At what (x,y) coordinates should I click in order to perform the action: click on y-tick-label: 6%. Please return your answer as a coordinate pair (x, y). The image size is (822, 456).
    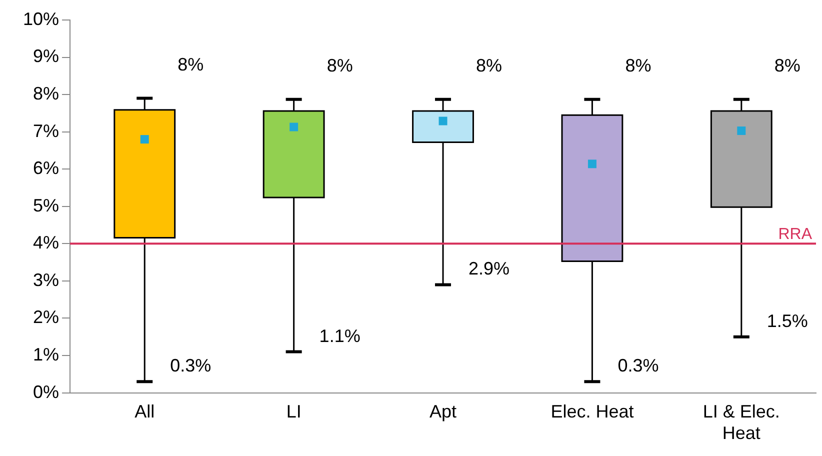
    Looking at the image, I should click on (46, 168).